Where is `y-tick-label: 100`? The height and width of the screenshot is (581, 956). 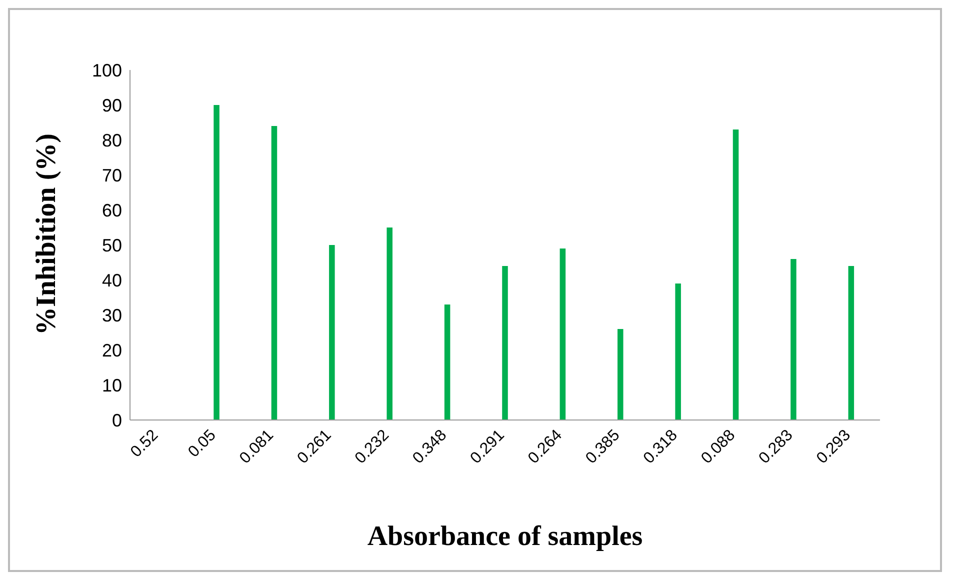
y-tick-label: 100 is located at coordinates (107, 70).